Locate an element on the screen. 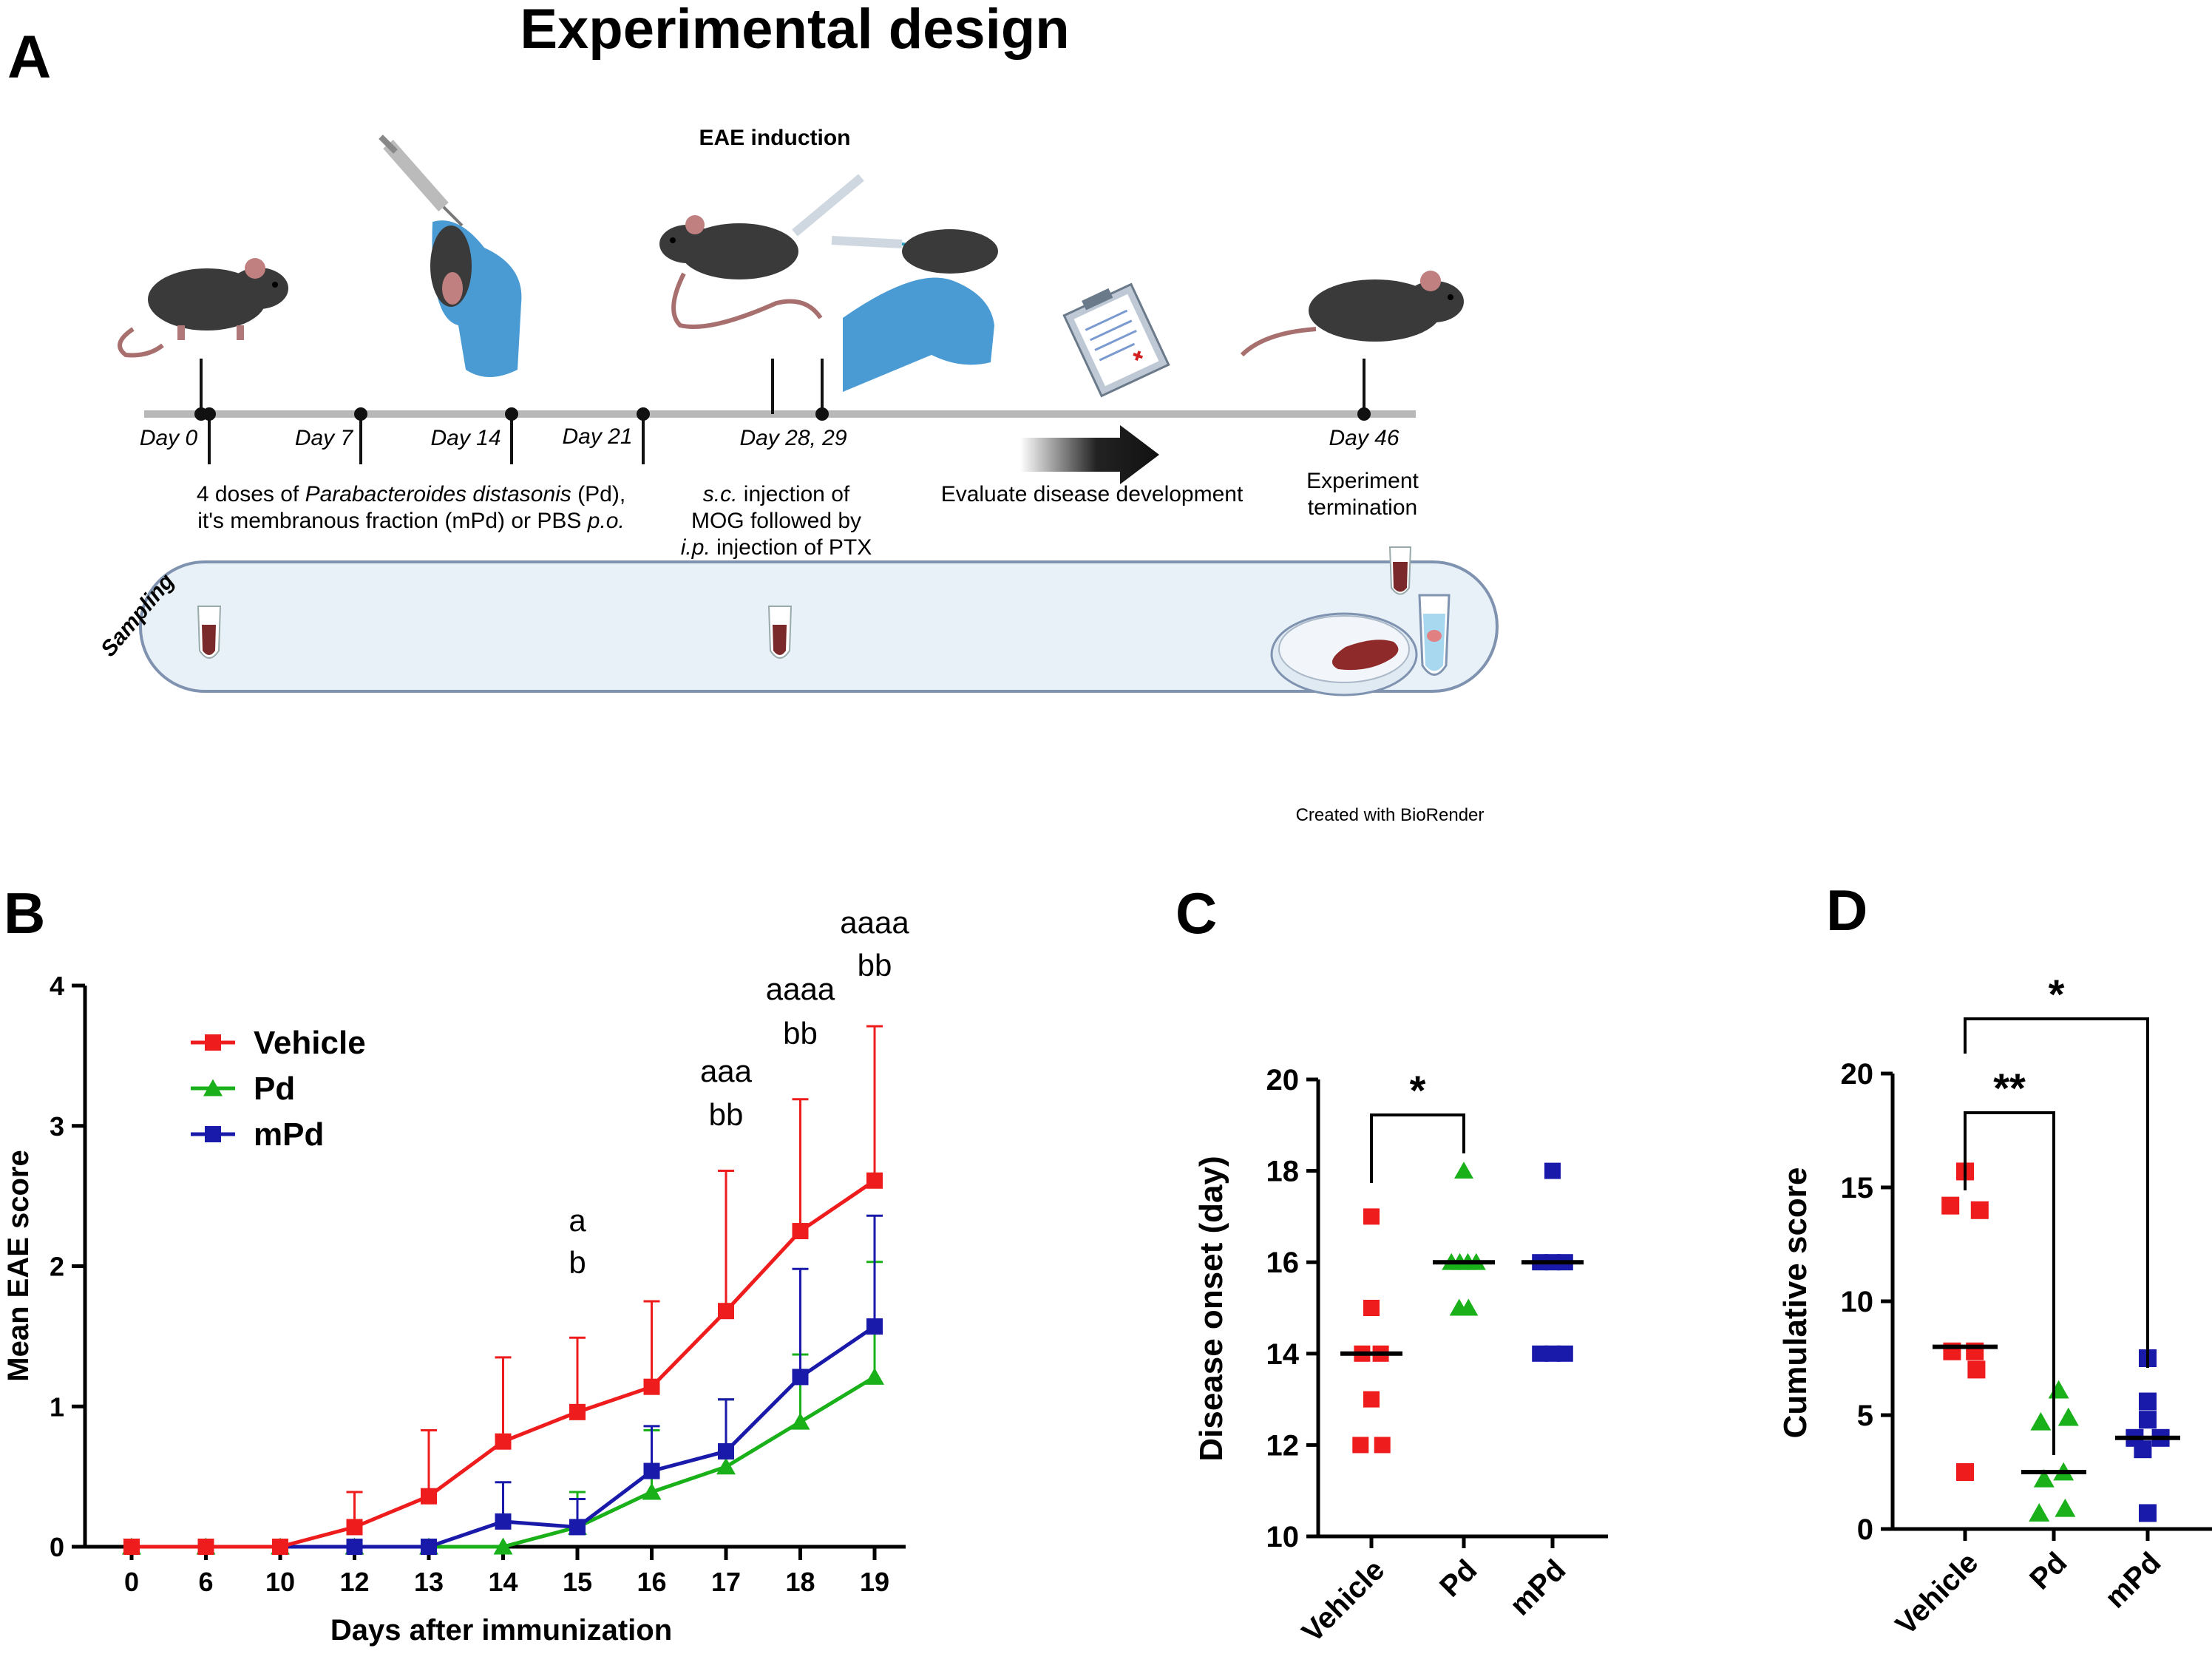  y-tick-label: 5 is located at coordinates (1865, 1416).